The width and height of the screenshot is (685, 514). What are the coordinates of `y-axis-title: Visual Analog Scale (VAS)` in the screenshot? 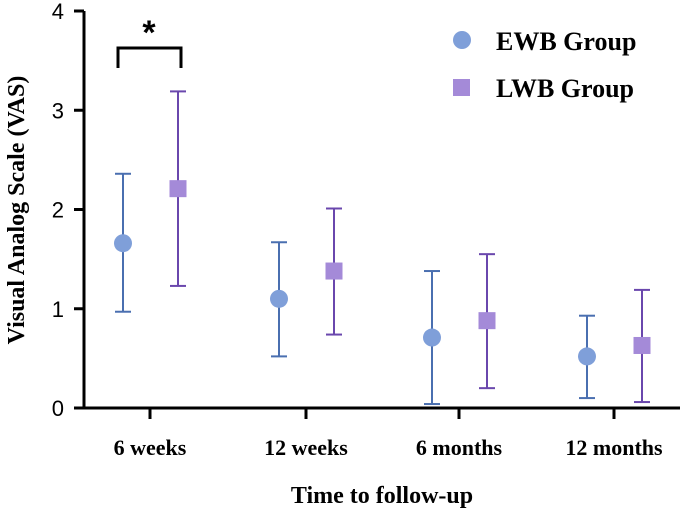 It's located at (17, 210).